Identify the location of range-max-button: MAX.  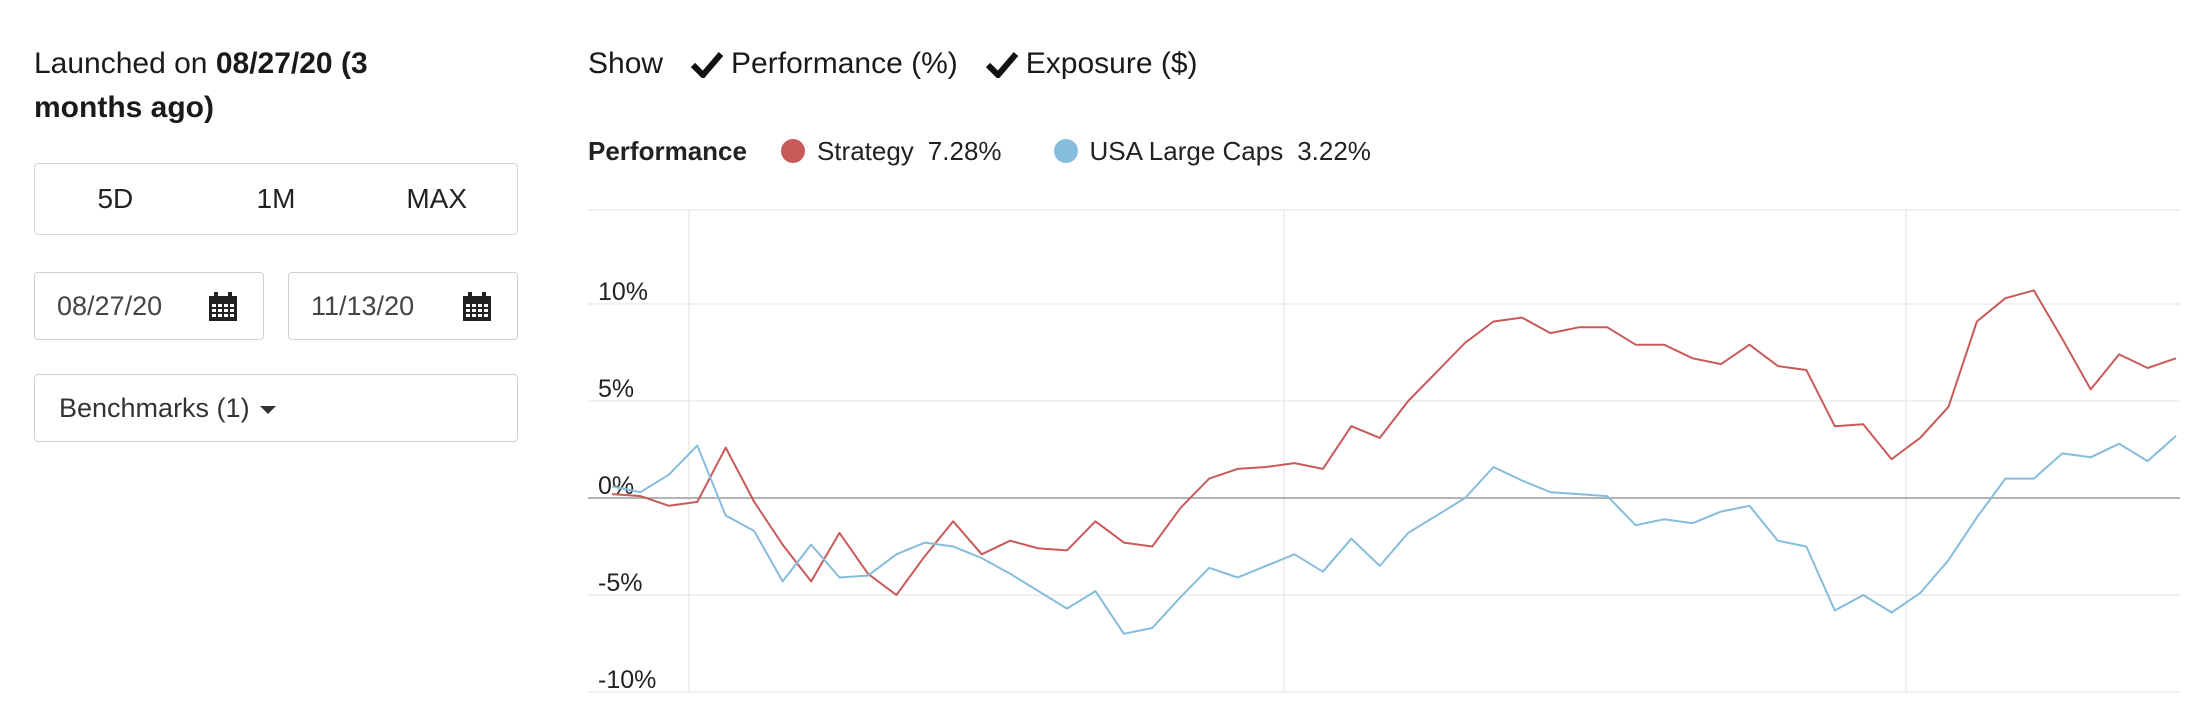
(437, 198).